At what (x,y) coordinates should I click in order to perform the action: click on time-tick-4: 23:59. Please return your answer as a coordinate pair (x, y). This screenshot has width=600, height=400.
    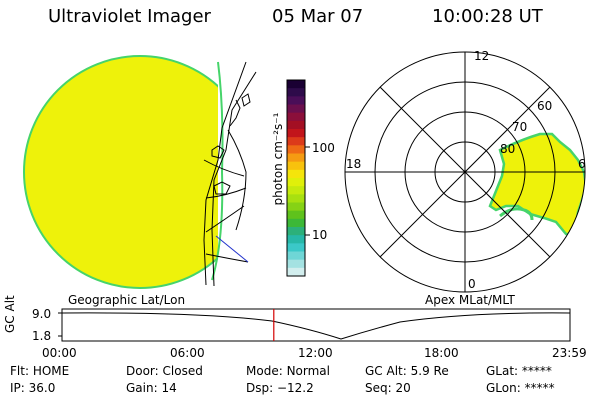
    Looking at the image, I should click on (569, 353).